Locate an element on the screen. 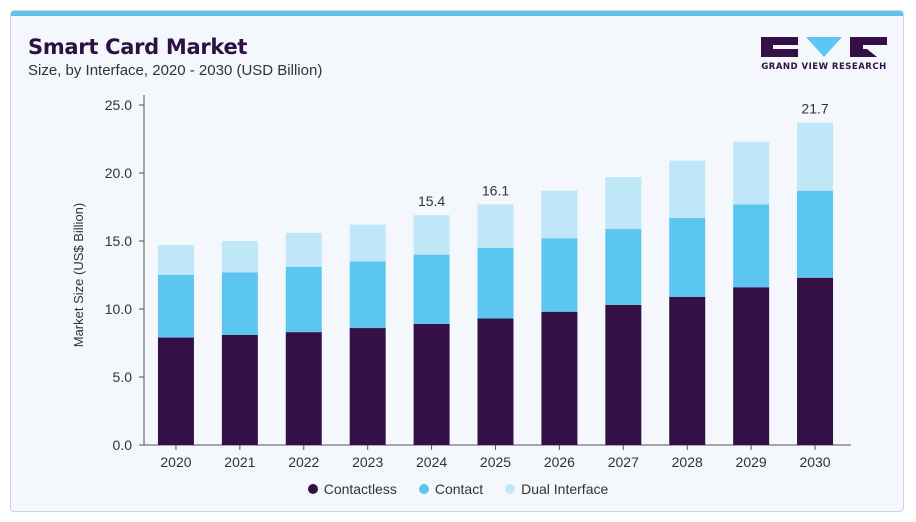  y-tick-label: 20.0 is located at coordinates (118, 173).